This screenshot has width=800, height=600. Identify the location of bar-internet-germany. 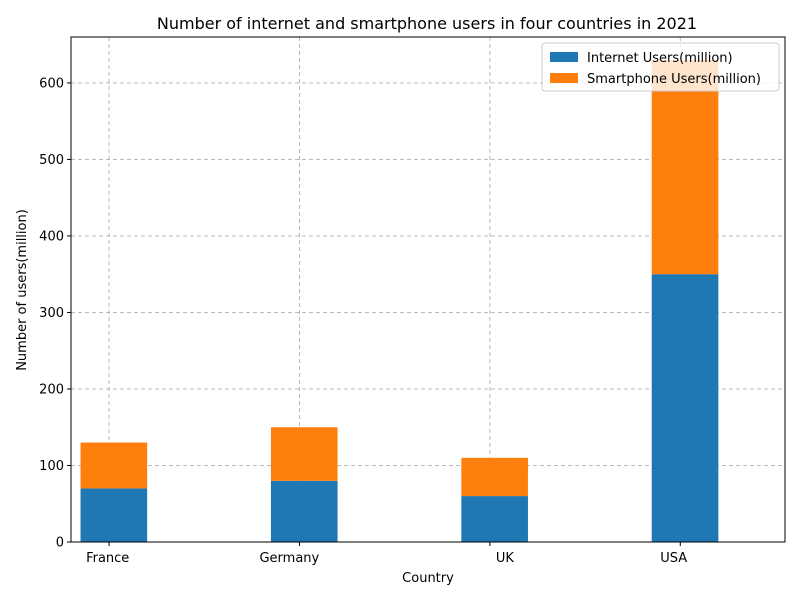
(304, 511).